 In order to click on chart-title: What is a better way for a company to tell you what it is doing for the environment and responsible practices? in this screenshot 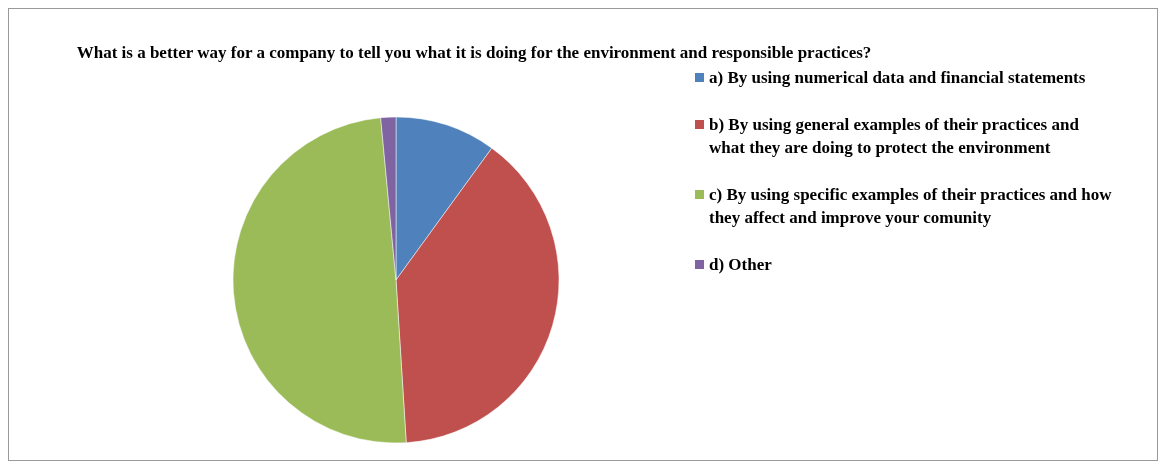, I will do `click(474, 52)`.